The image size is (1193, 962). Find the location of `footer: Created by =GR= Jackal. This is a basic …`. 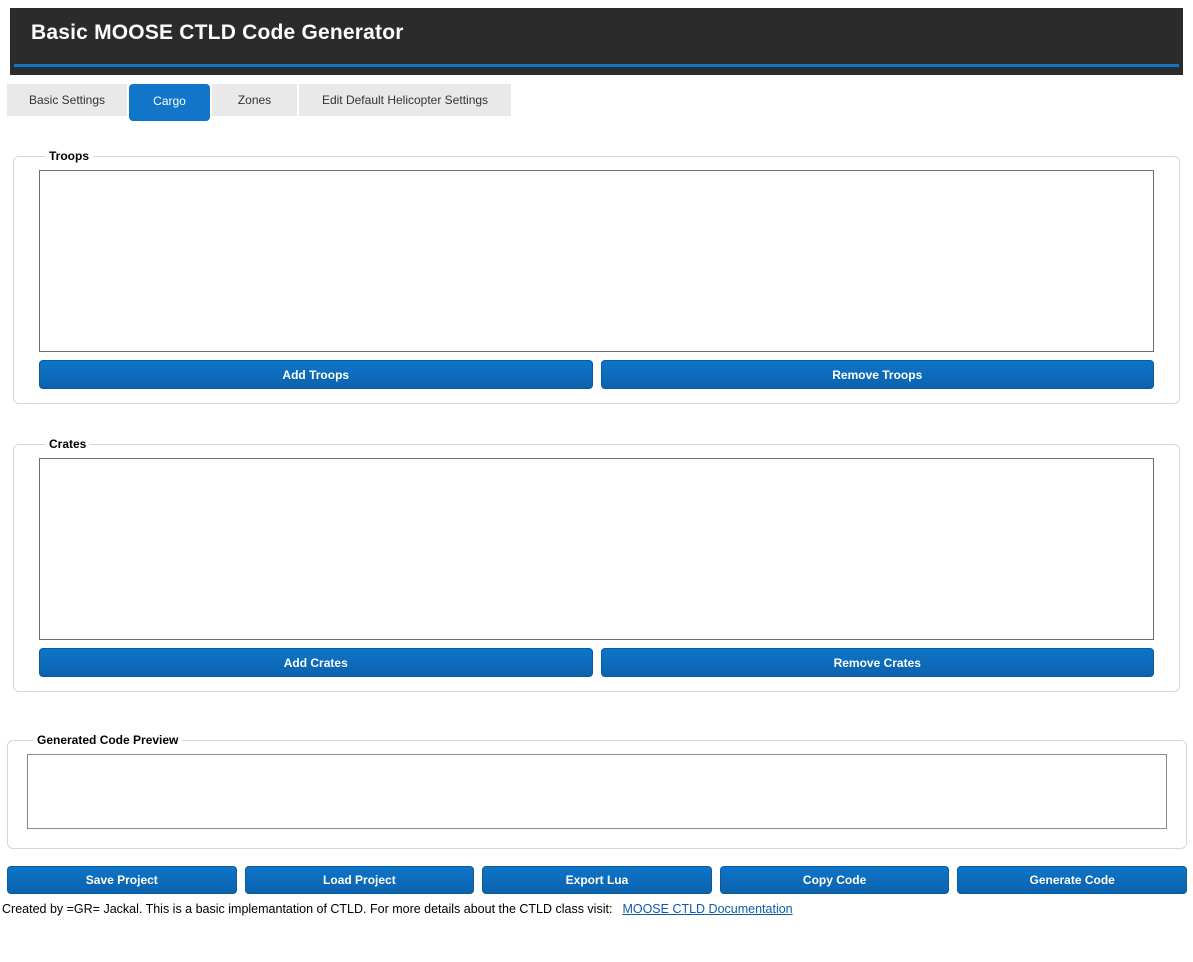

footer: Created by =GR= Jackal. This is a basic … is located at coordinates (597, 909).